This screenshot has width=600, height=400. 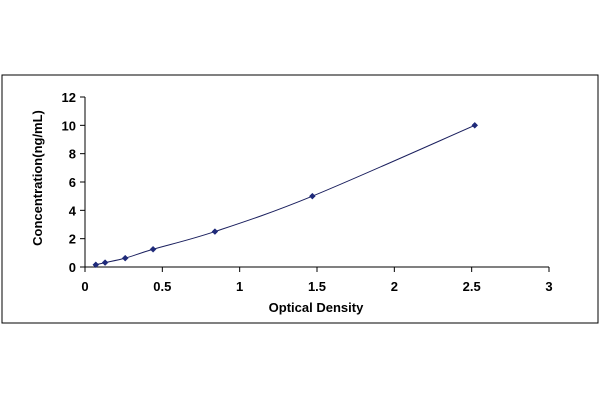 I want to click on y-tick-label: 6, so click(x=72, y=182).